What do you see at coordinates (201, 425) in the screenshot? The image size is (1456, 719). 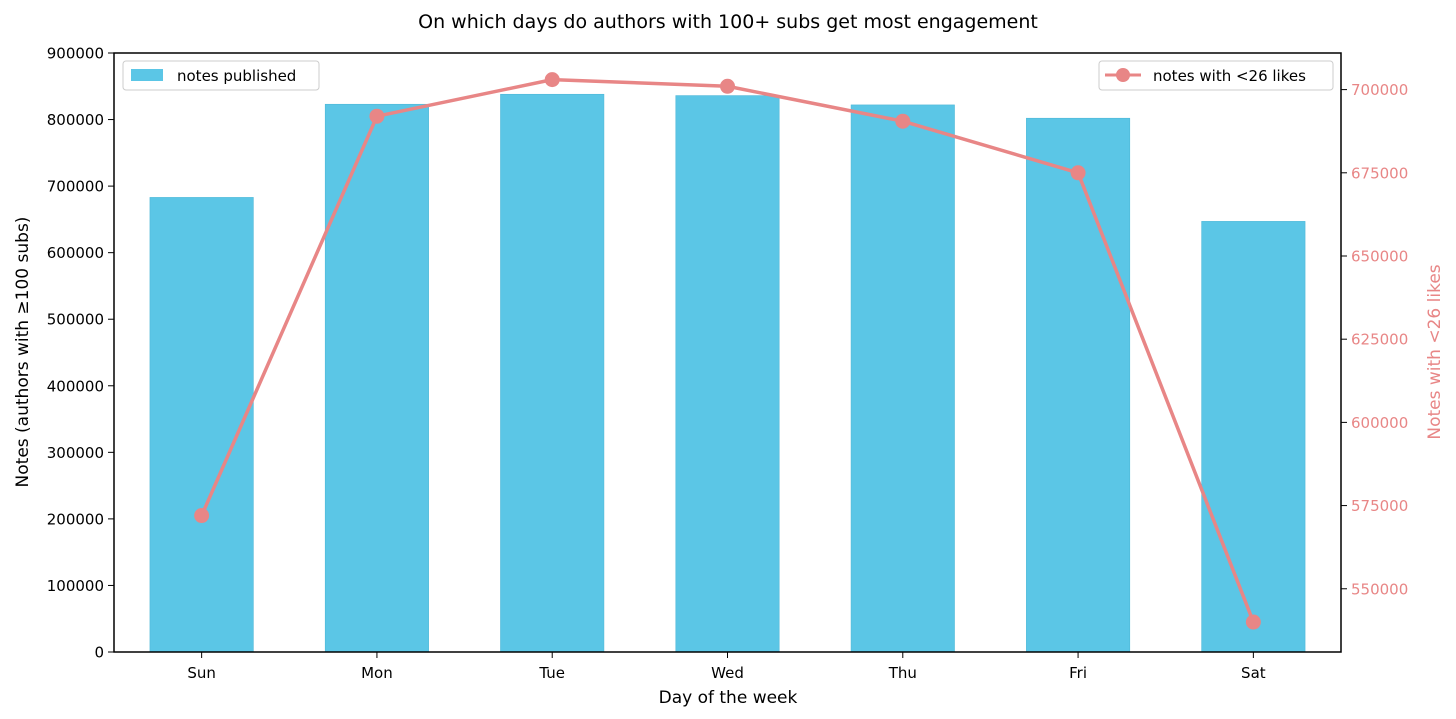 I see `bar-sun` at bounding box center [201, 425].